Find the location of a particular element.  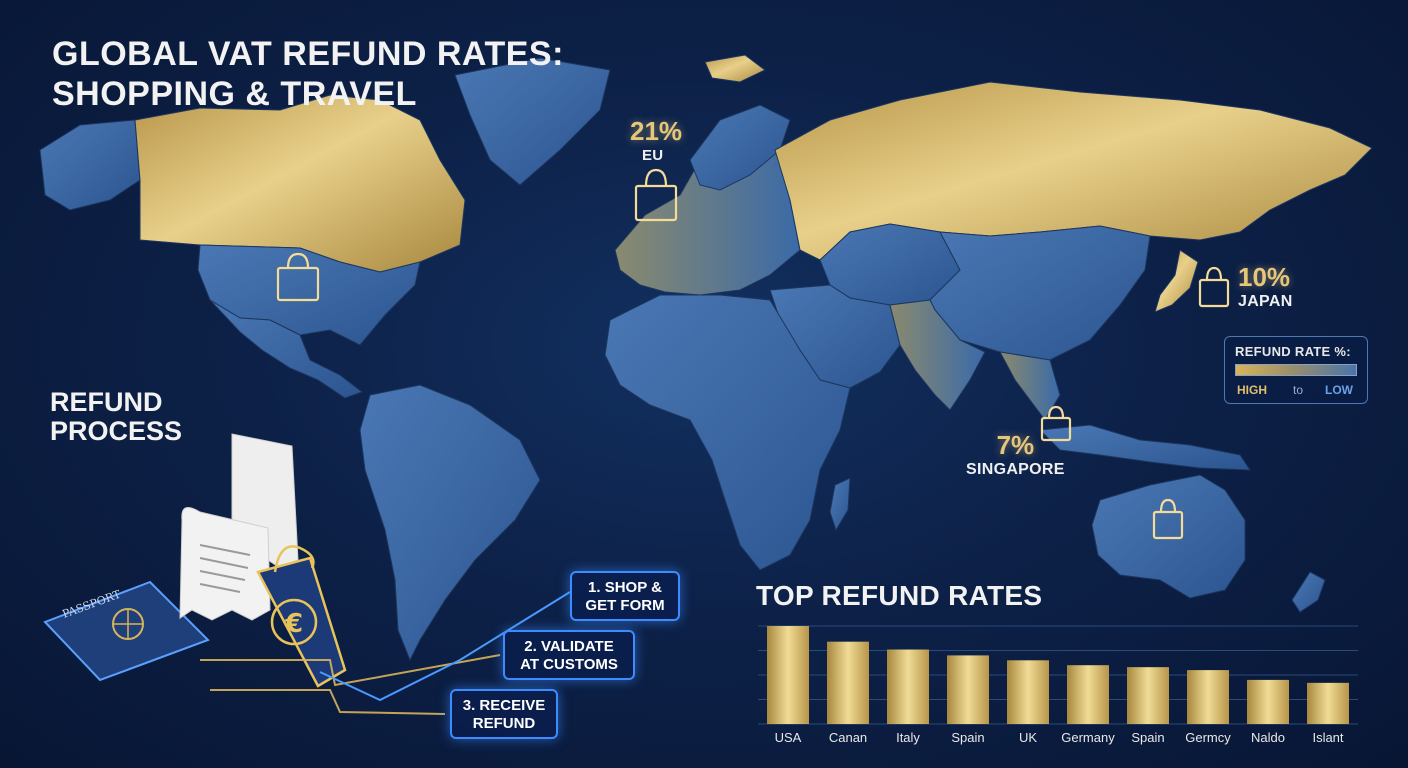

callout-singapore: 7% SINGAPORE is located at coordinates (1015, 454).